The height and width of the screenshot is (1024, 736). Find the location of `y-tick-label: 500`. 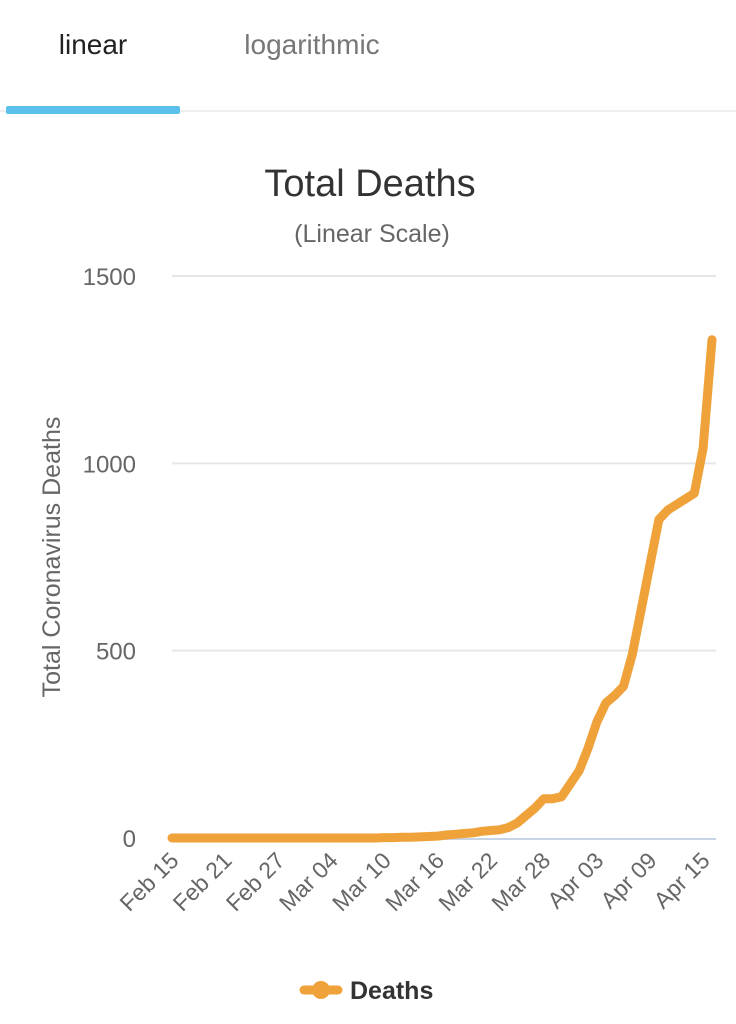

y-tick-label: 500 is located at coordinates (116, 652).